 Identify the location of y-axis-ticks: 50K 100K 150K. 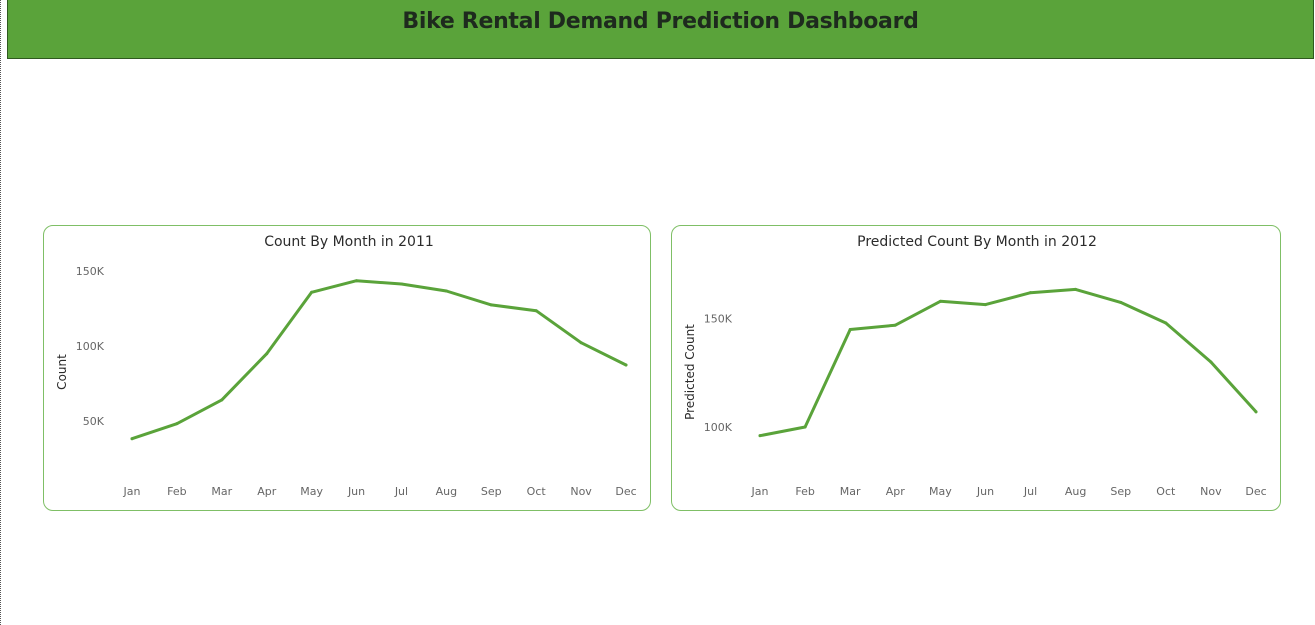
(90, 346).